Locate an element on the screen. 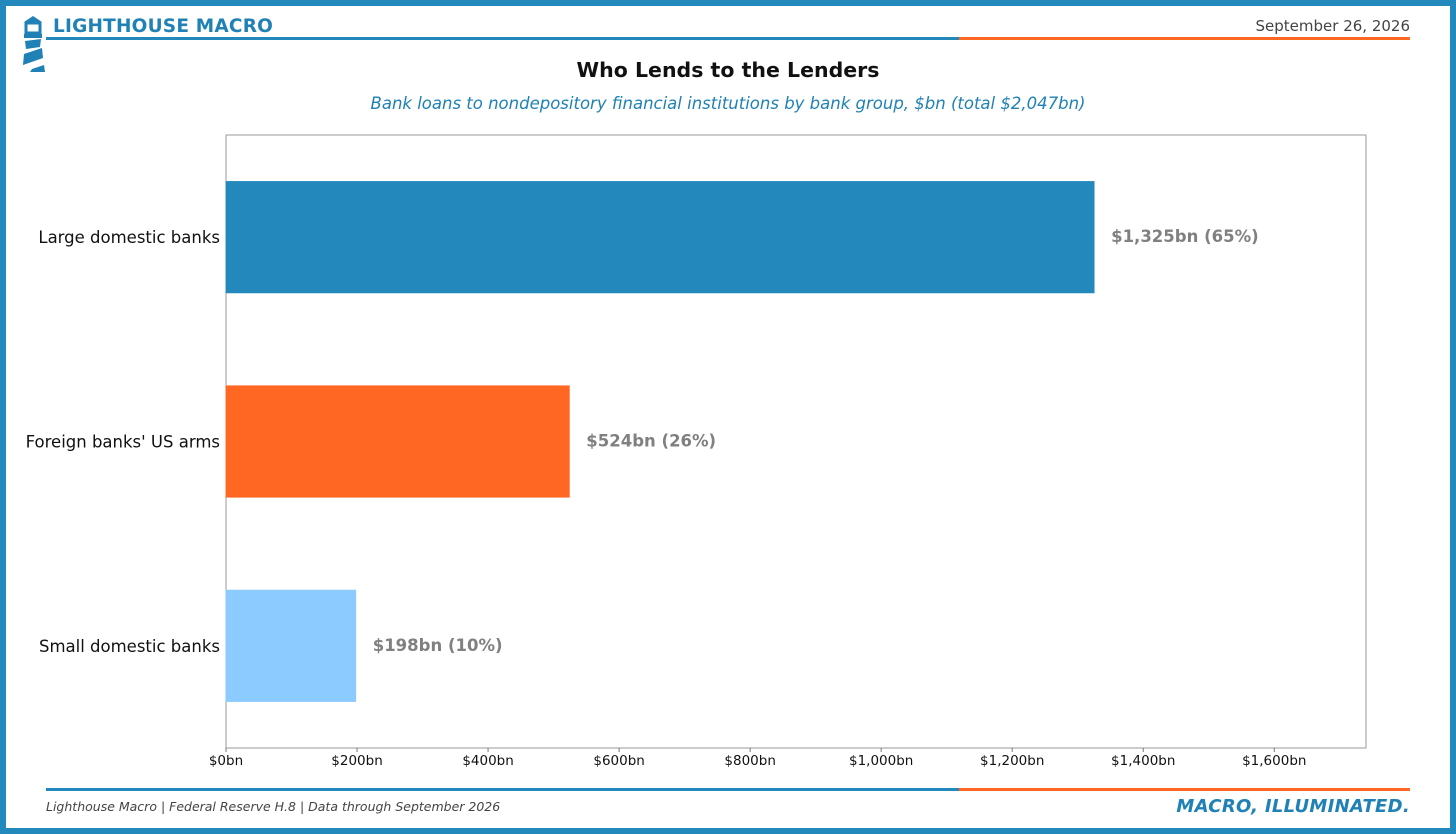 Image resolution: width=1456 pixels, height=834 pixels. value-label: $524bn (26%) is located at coordinates (651, 441).